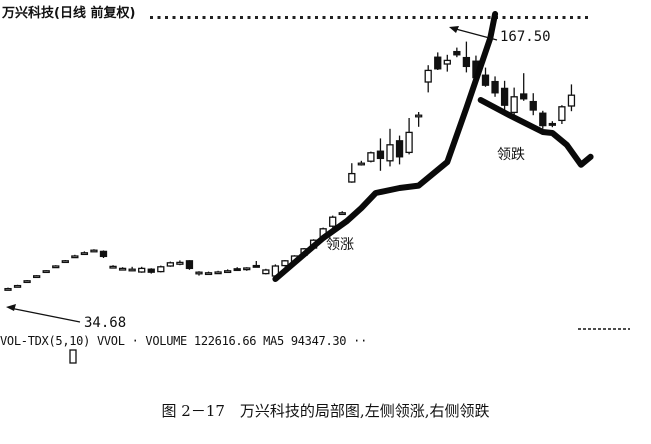  I want to click on lead-down-label: 领跌, so click(511, 155).